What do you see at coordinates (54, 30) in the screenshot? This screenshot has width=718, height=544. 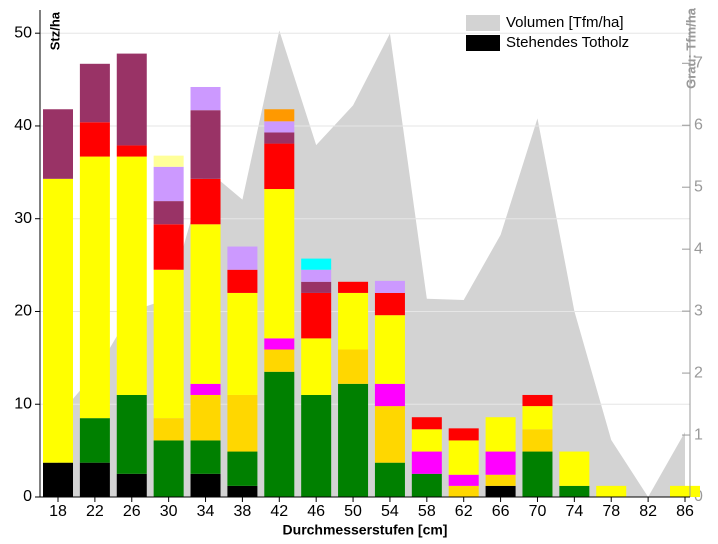 I see `y-axis-label: Stz/ha` at bounding box center [54, 30].